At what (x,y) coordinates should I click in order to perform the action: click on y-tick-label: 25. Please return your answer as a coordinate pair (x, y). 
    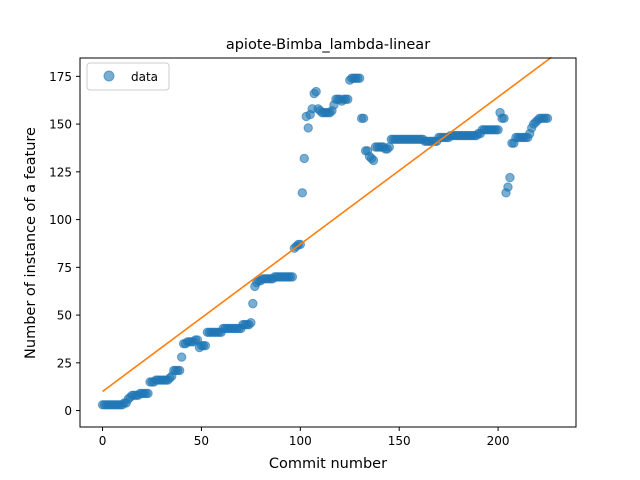
    Looking at the image, I should click on (64, 363).